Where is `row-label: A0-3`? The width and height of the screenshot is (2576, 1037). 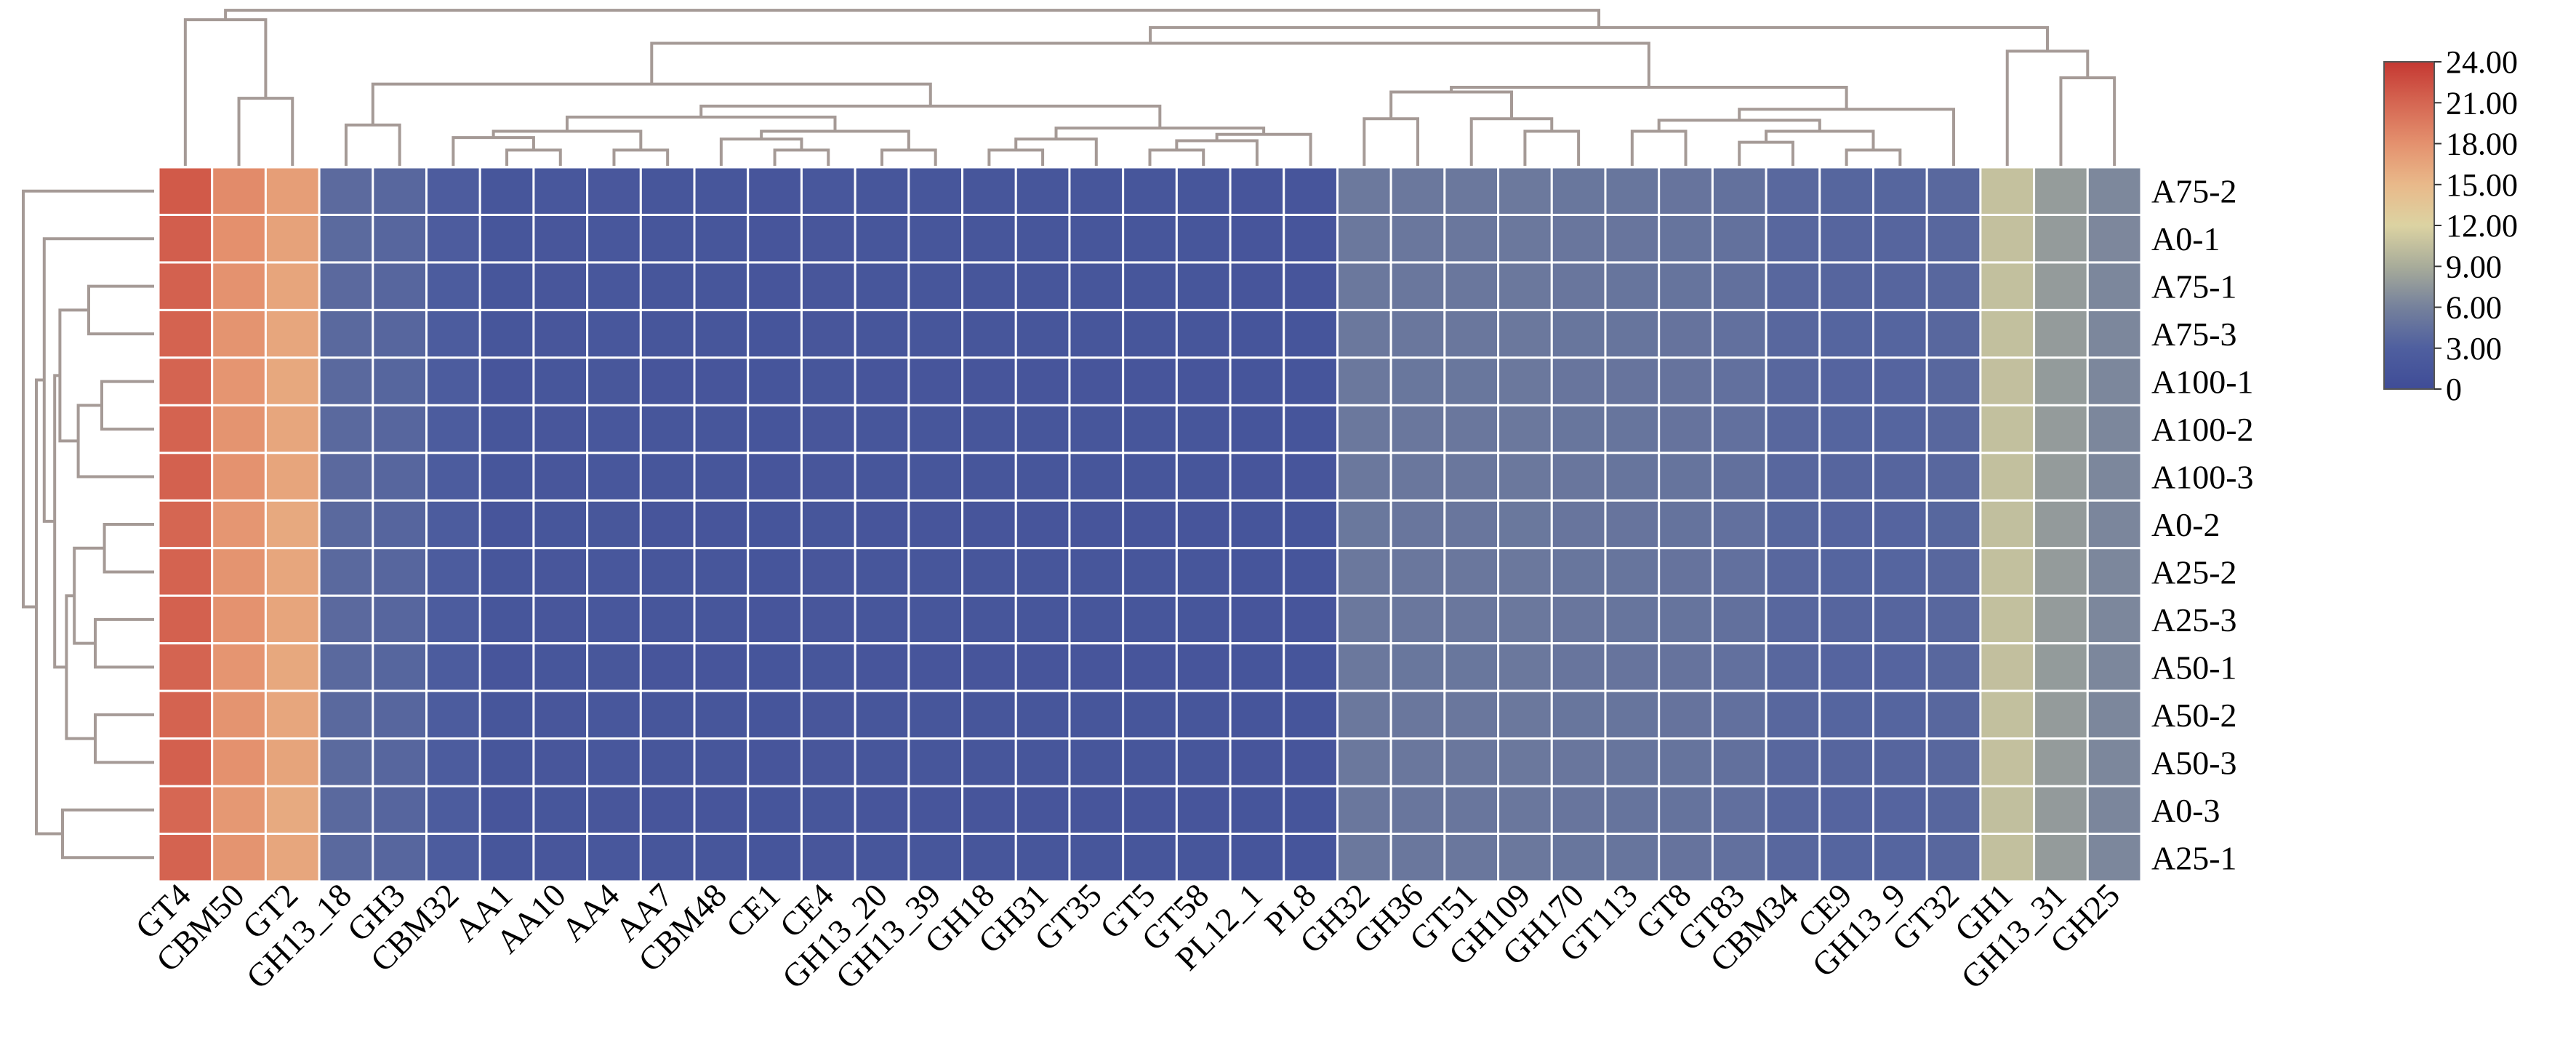 row-label: A0-3 is located at coordinates (2185, 810).